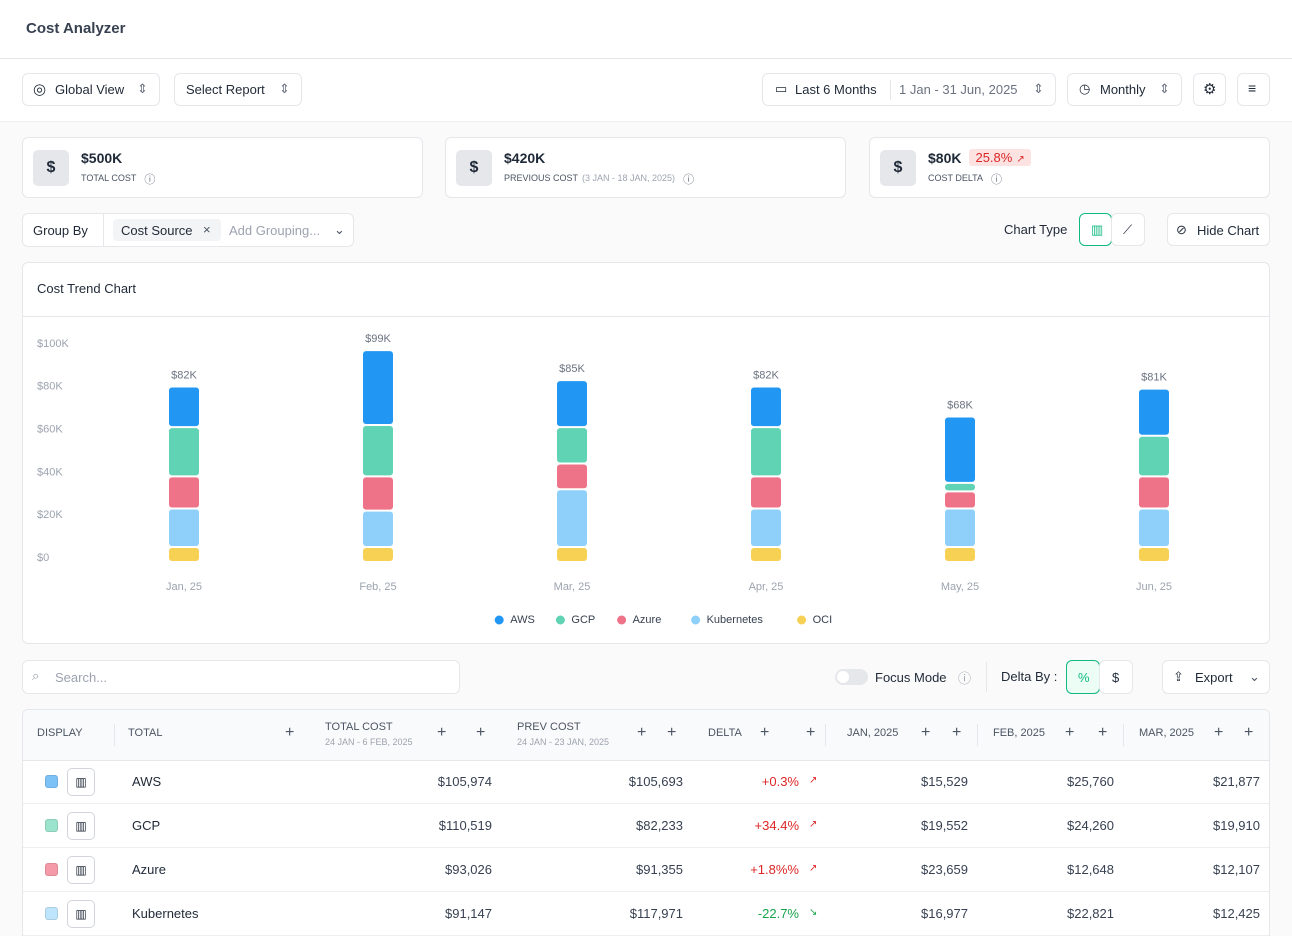  I want to click on summary-card: $ $80K COST DELTA ⓘ 25.8% ↗, so click(1069, 167).